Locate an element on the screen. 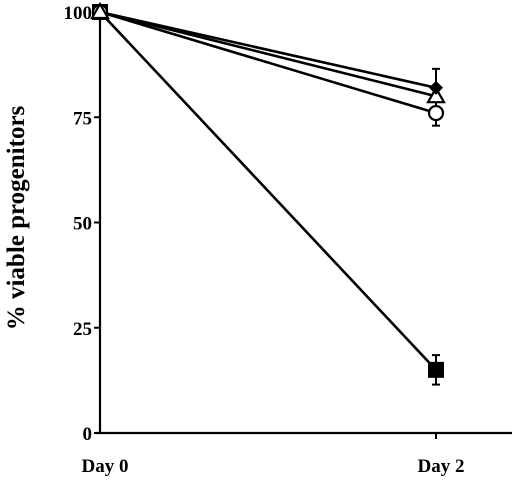  y-tick-label: 100 is located at coordinates (78, 13).